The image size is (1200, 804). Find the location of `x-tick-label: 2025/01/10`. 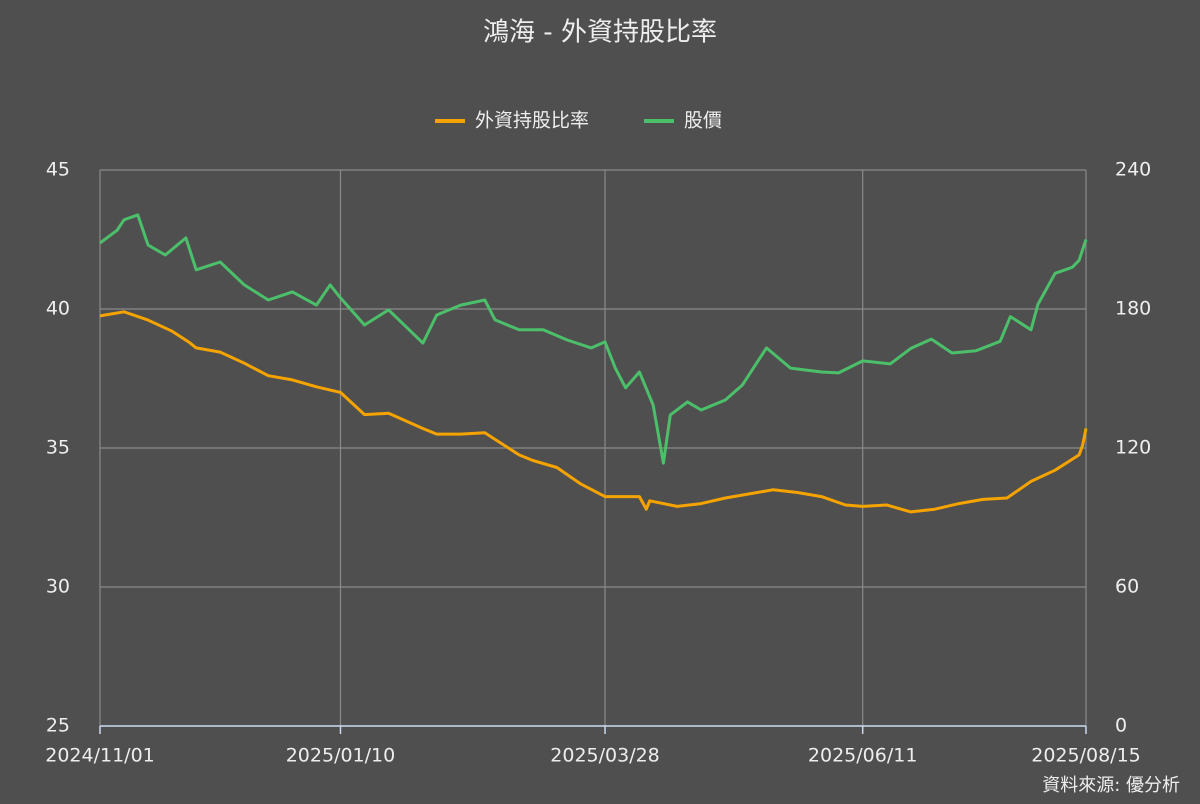

x-tick-label: 2025/01/10 is located at coordinates (341, 756).